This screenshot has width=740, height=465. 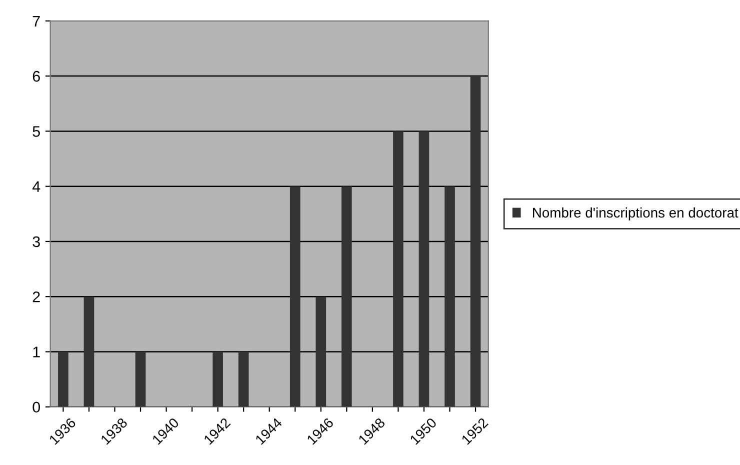 I want to click on y-tick-label: 6, so click(x=36, y=76).